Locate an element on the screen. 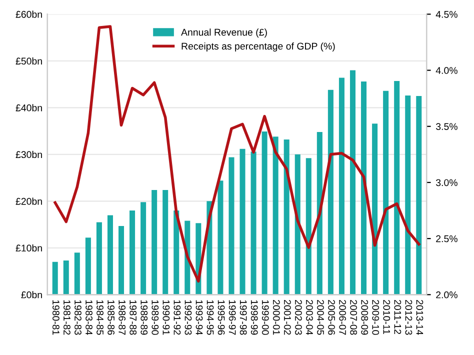 The image size is (474, 355). y-tick-label: £0bn is located at coordinates (31, 294).